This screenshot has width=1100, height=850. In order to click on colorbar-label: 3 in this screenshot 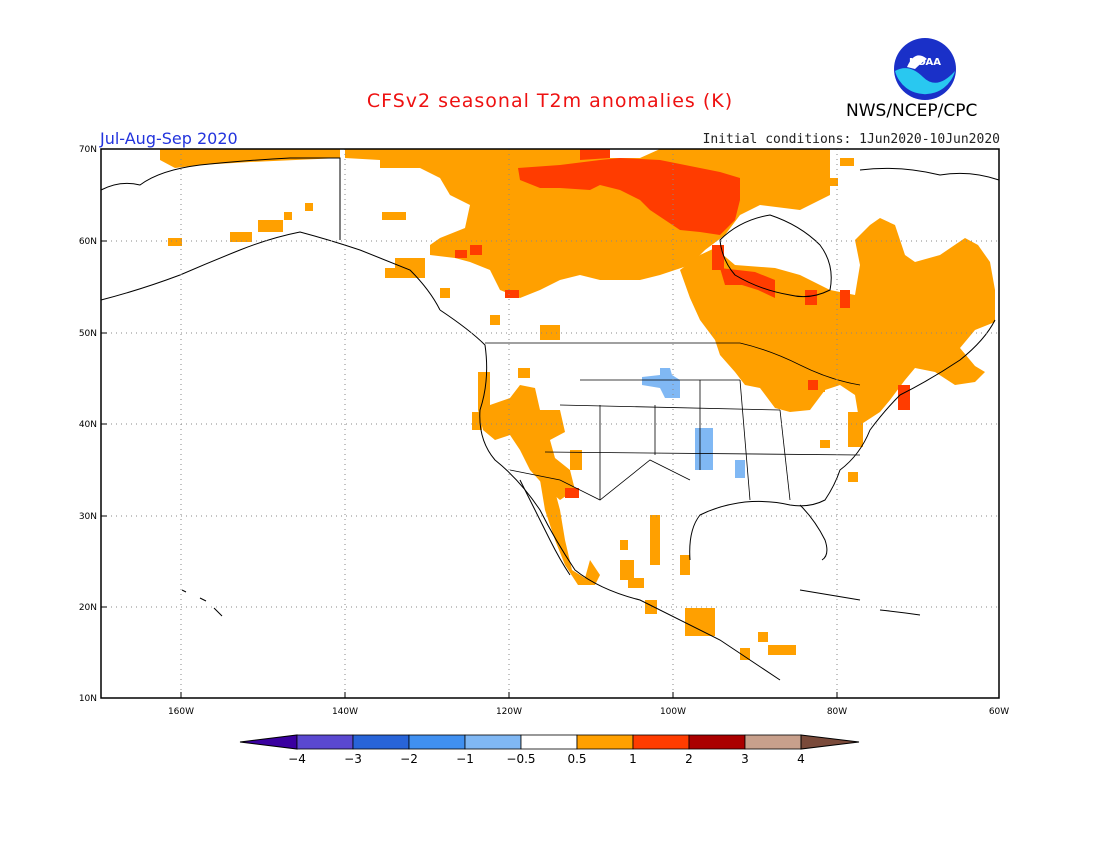, I will do `click(745, 759)`.